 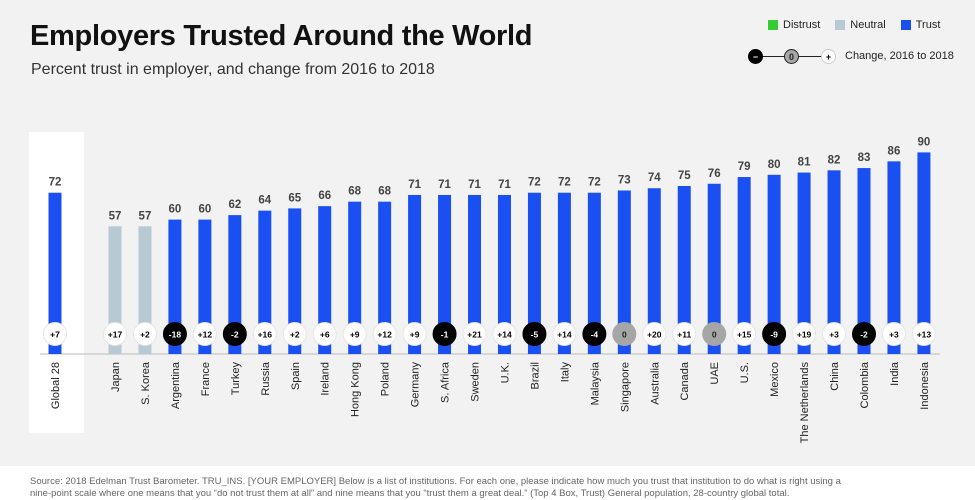 I want to click on change-marker-u-s, so click(x=744, y=334).